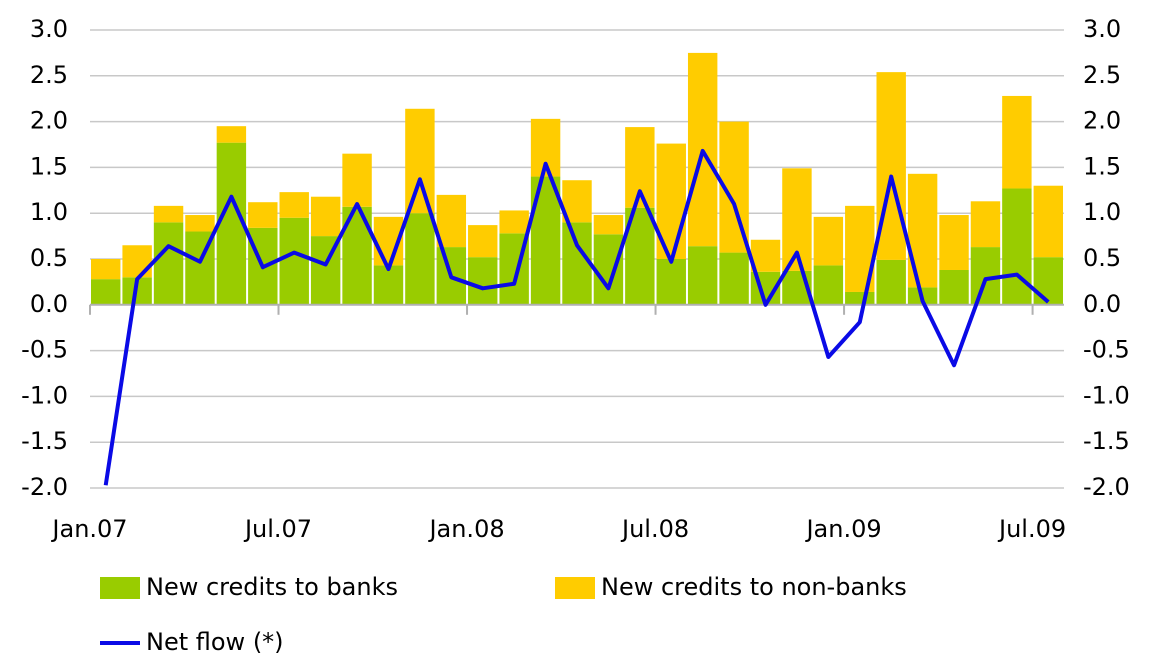  I want to click on y-tick-label: 3.0, so click(49, 29).